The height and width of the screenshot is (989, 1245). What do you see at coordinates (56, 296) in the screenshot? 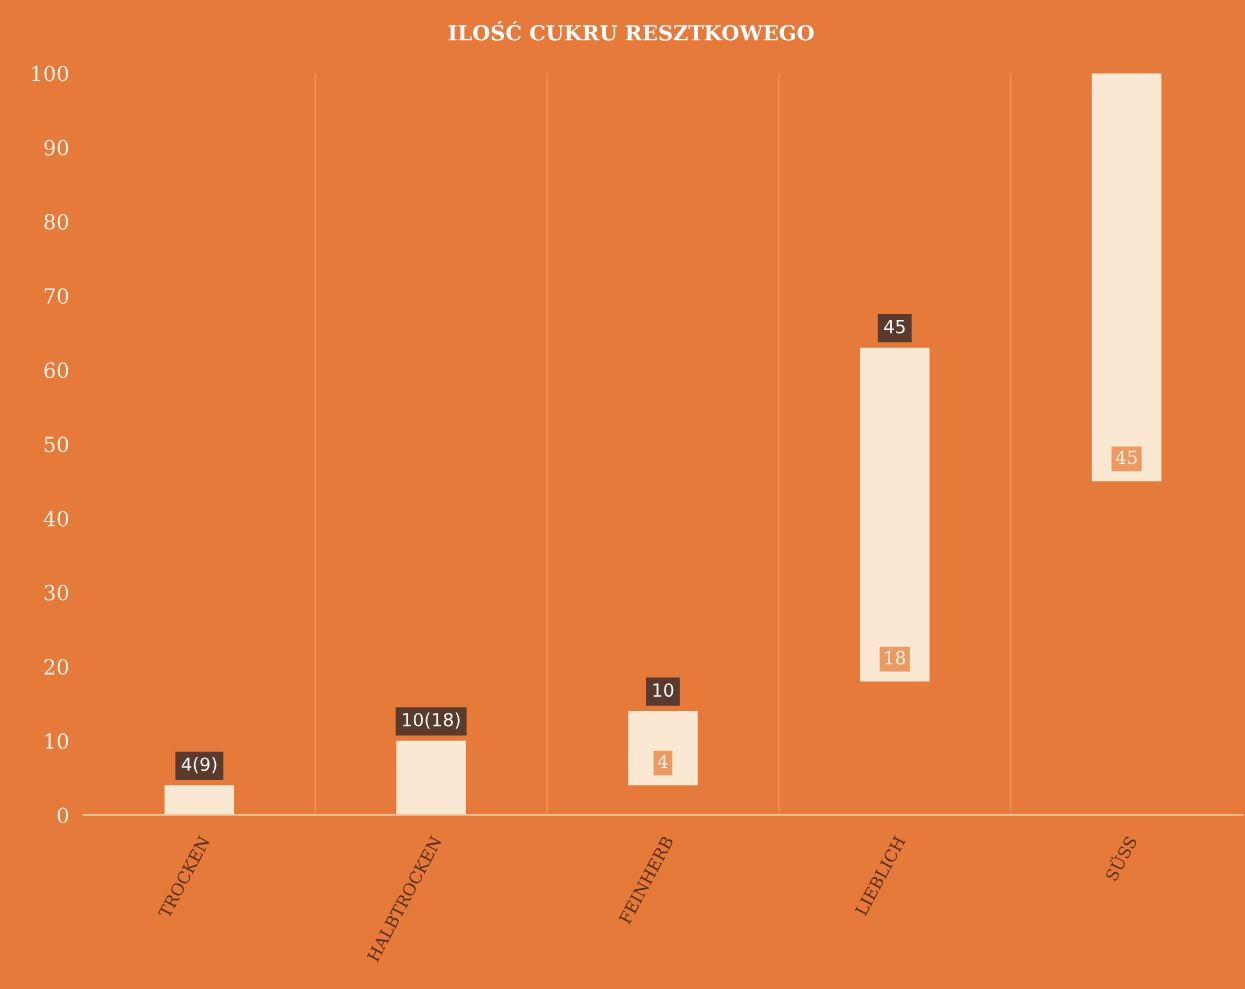
I see `y-tick-label: 70` at bounding box center [56, 296].